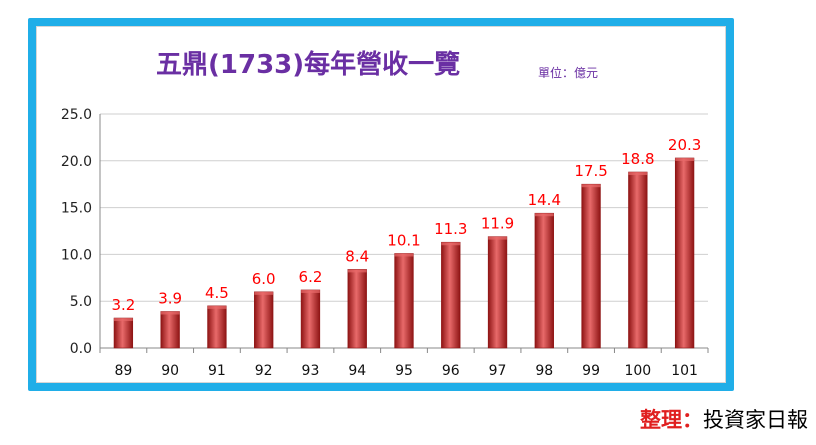 The image size is (816, 445). I want to click on data-label-101: 20.3, so click(684, 145).